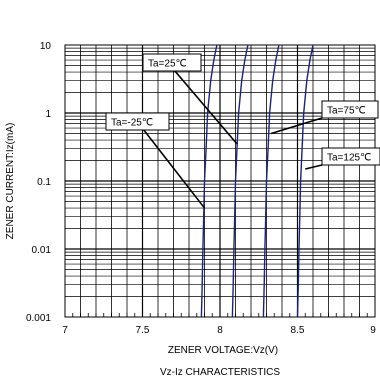 The width and height of the screenshot is (380, 383). Describe the element at coordinates (10, 181) in the screenshot. I see `y-axis-title: ZENER CURRENT:Iz(mA)` at that location.